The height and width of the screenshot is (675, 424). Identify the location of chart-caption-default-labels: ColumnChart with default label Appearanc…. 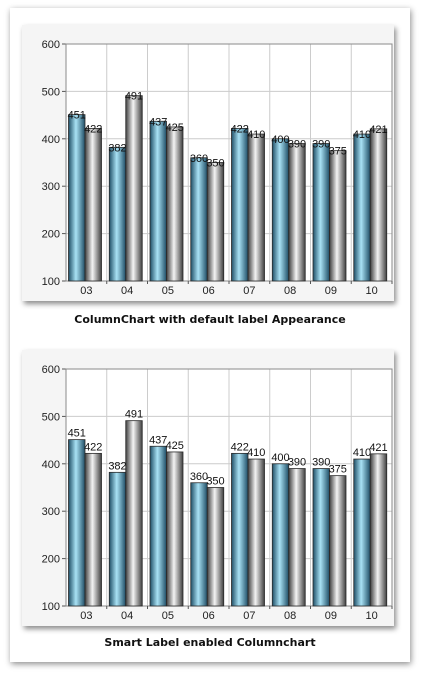
(210, 319).